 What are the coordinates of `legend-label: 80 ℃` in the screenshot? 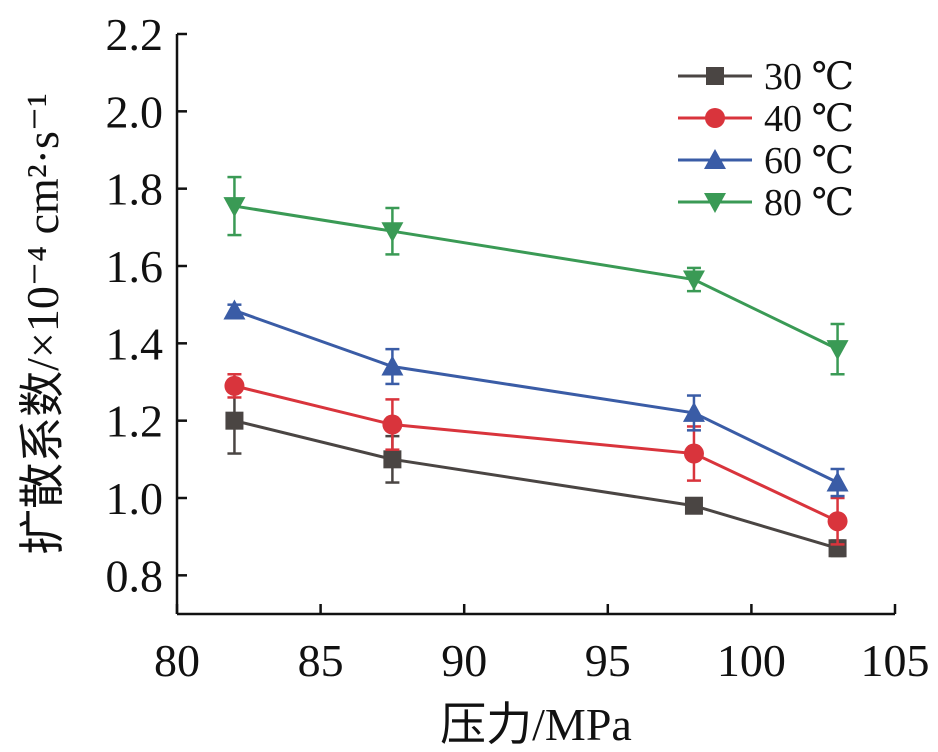 It's located at (809, 203).